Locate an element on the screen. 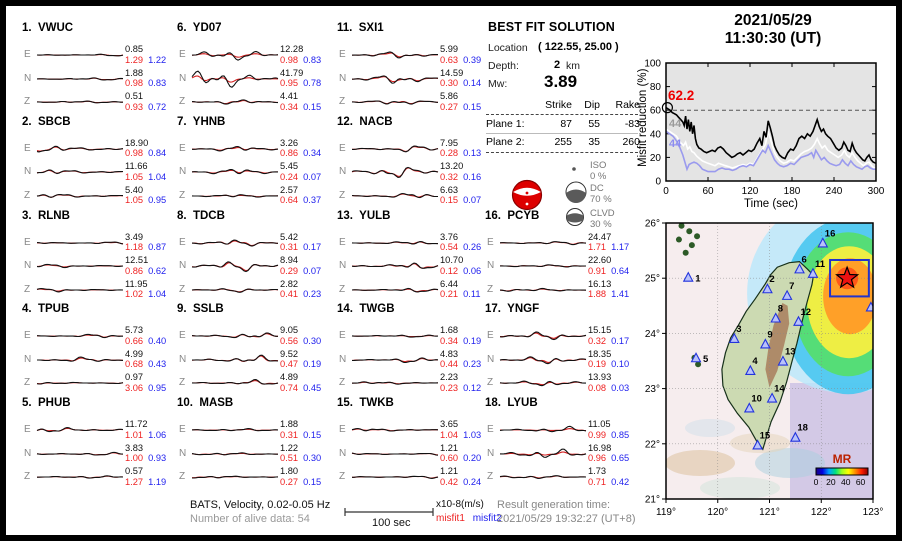 The image size is (902, 541). best-point-marker is located at coordinates (667, 108).